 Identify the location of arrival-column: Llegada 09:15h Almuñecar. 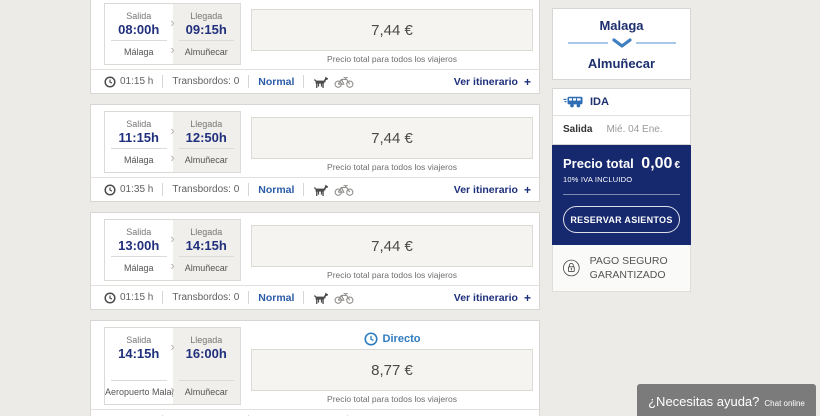
(206, 34).